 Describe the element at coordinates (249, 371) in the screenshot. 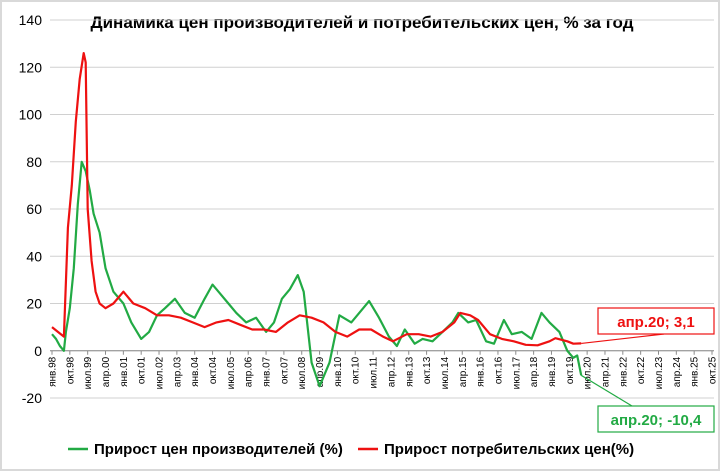

I see `x-tick-label: апр.06` at that location.